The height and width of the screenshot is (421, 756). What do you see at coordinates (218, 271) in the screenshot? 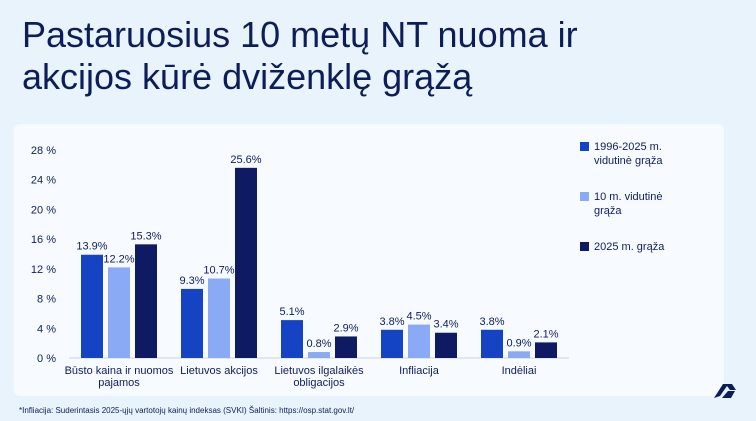
I see `data-label: 10.7%` at bounding box center [218, 271].